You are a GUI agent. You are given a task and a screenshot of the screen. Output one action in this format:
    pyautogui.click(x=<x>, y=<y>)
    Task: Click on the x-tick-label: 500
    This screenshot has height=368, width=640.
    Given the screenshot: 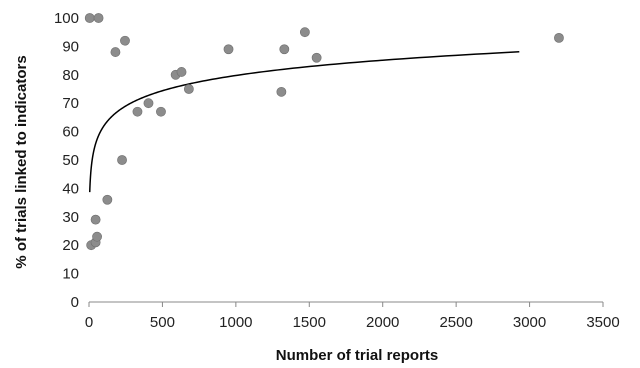 What is the action you would take?
    pyautogui.click(x=162, y=322)
    